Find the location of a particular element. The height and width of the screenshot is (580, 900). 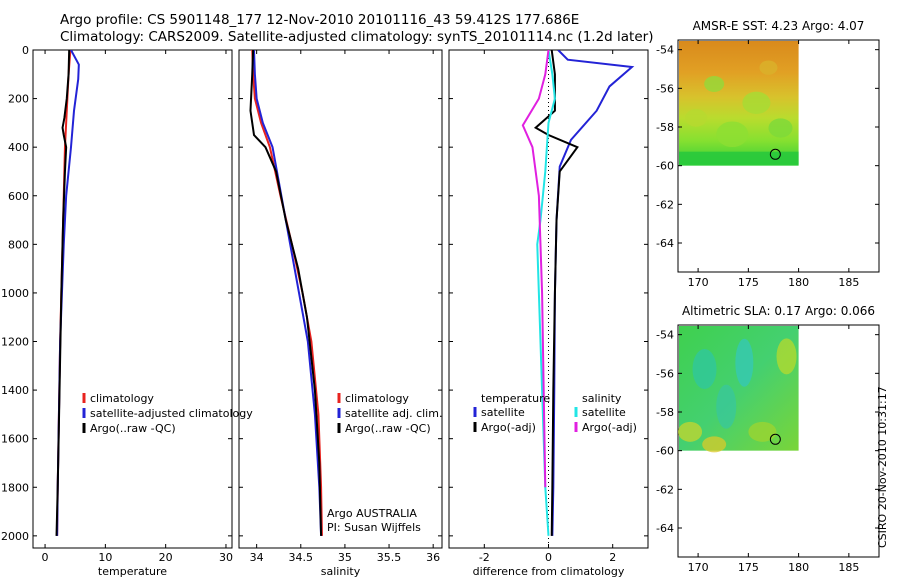

x-tick-label: 10 is located at coordinates (105, 557).